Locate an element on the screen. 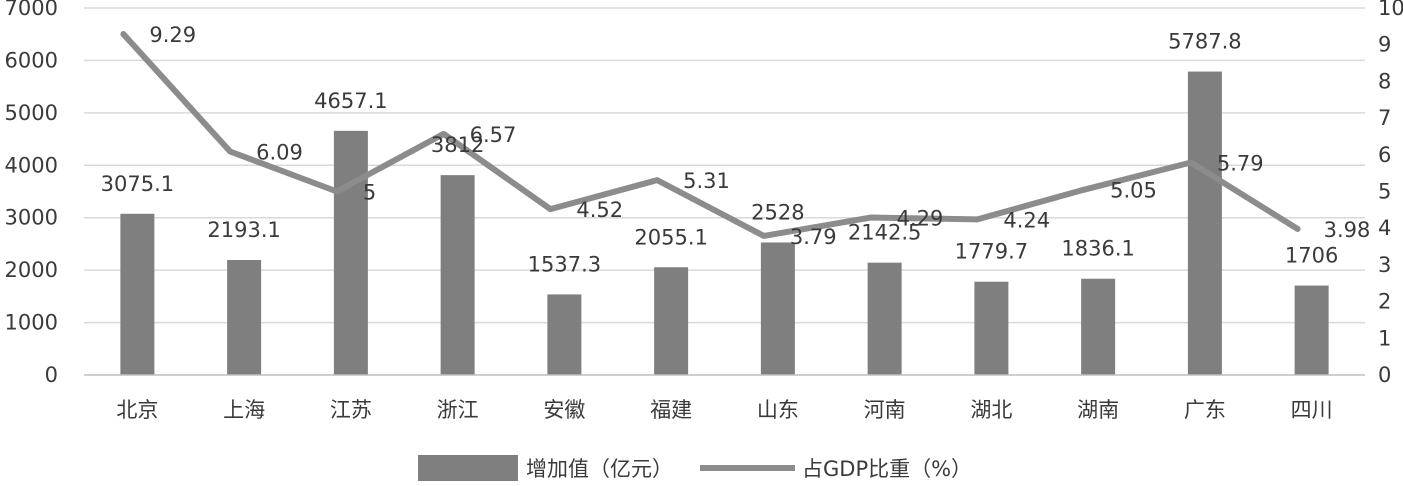  y-left-tick-label: 3000 is located at coordinates (31, 218).